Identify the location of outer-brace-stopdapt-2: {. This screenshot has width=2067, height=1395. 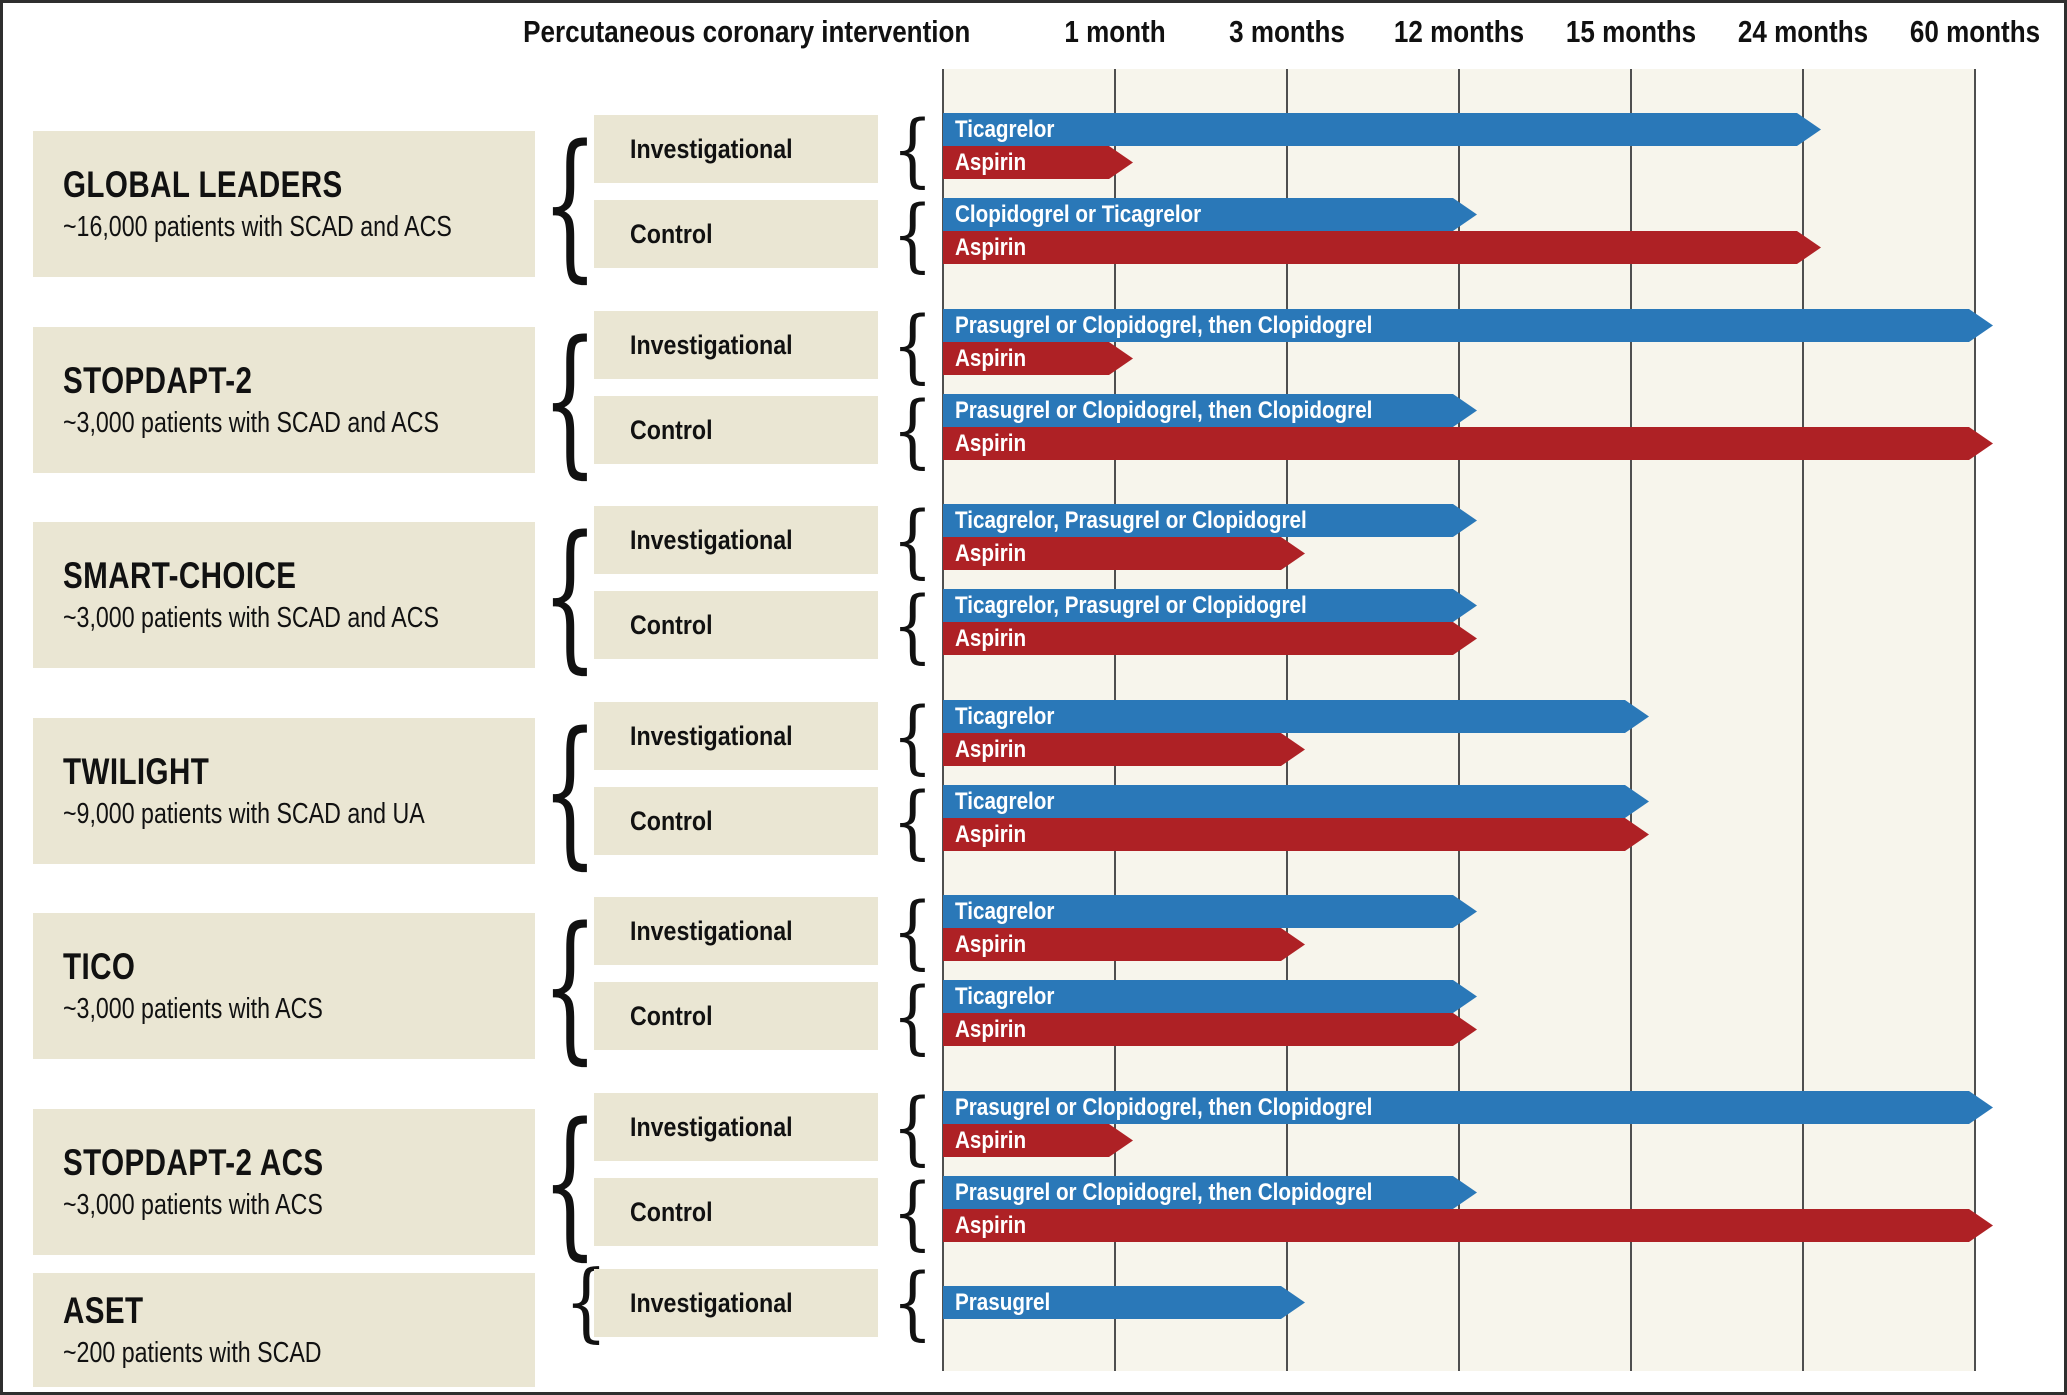
(570, 400).